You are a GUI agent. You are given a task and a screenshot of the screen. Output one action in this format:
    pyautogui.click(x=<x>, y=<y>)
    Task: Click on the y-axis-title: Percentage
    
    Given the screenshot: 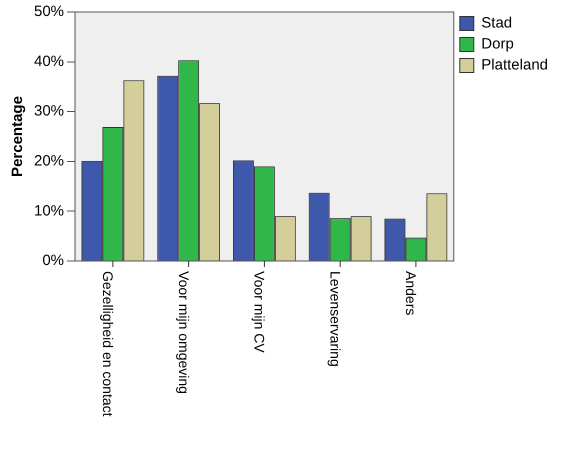 What is the action you would take?
    pyautogui.click(x=17, y=136)
    